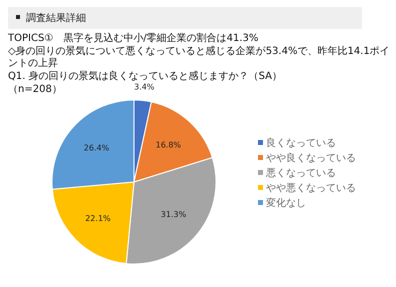 The width and height of the screenshot is (396, 287). What do you see at coordinates (97, 148) in the screenshot?
I see `data-label: 26.4%` at bounding box center [97, 148].